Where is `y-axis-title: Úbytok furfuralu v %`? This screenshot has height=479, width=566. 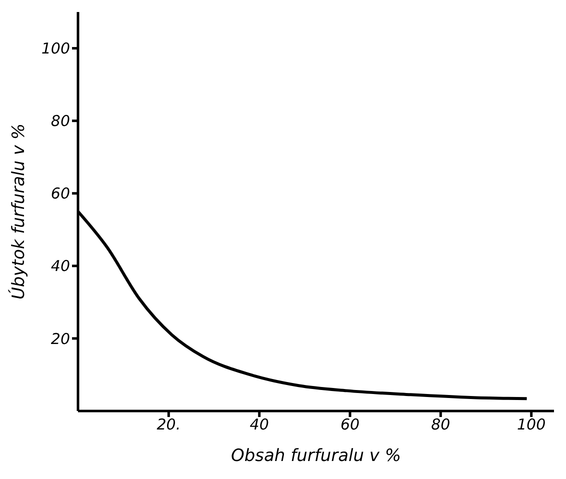 y-axis-title: Úbytok furfuralu v % is located at coordinates (19, 211).